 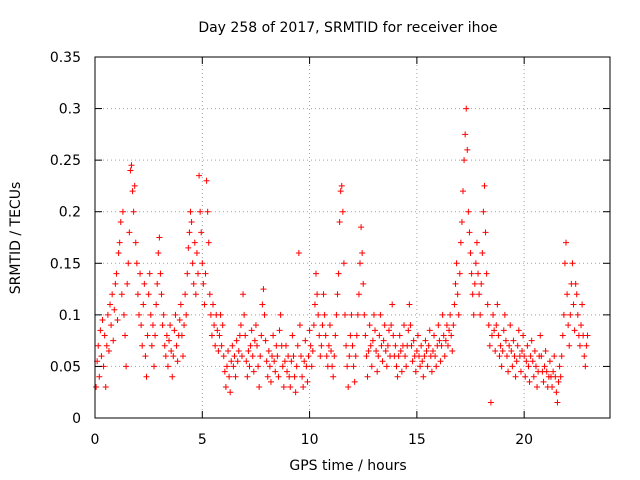 I want to click on y-tick-label: 0.25, so click(x=65, y=161).